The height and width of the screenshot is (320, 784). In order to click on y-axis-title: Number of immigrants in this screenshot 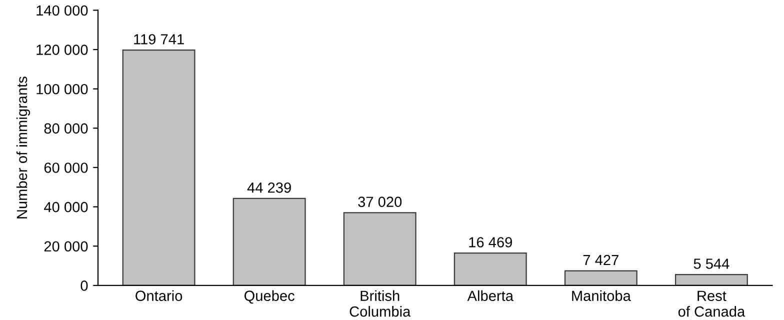, I will do `click(23, 147)`.